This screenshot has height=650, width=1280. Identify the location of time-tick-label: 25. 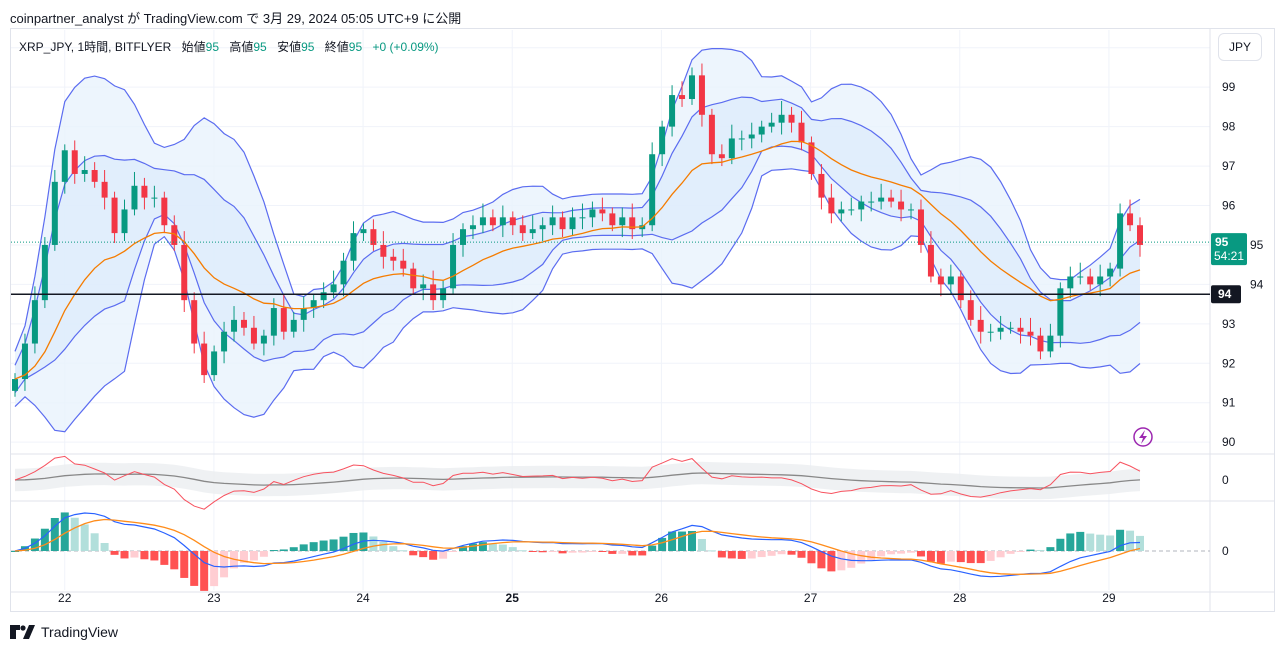
(513, 598).